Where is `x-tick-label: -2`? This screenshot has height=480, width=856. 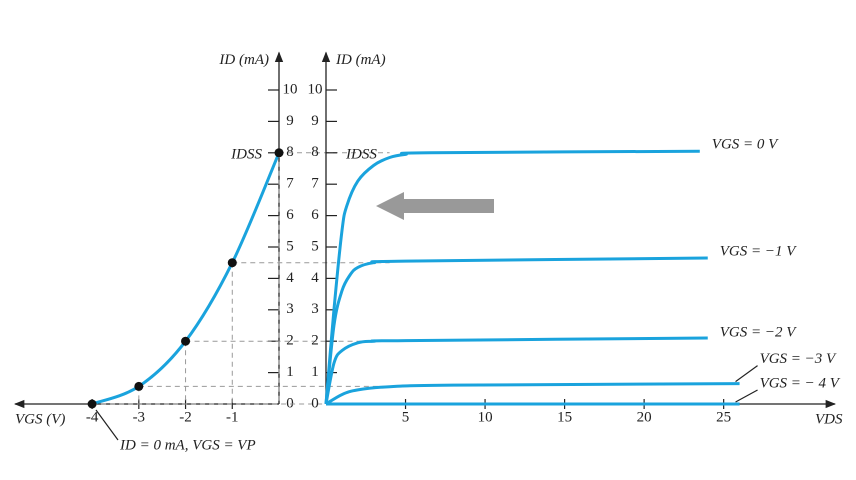
x-tick-label: -2 is located at coordinates (185, 417).